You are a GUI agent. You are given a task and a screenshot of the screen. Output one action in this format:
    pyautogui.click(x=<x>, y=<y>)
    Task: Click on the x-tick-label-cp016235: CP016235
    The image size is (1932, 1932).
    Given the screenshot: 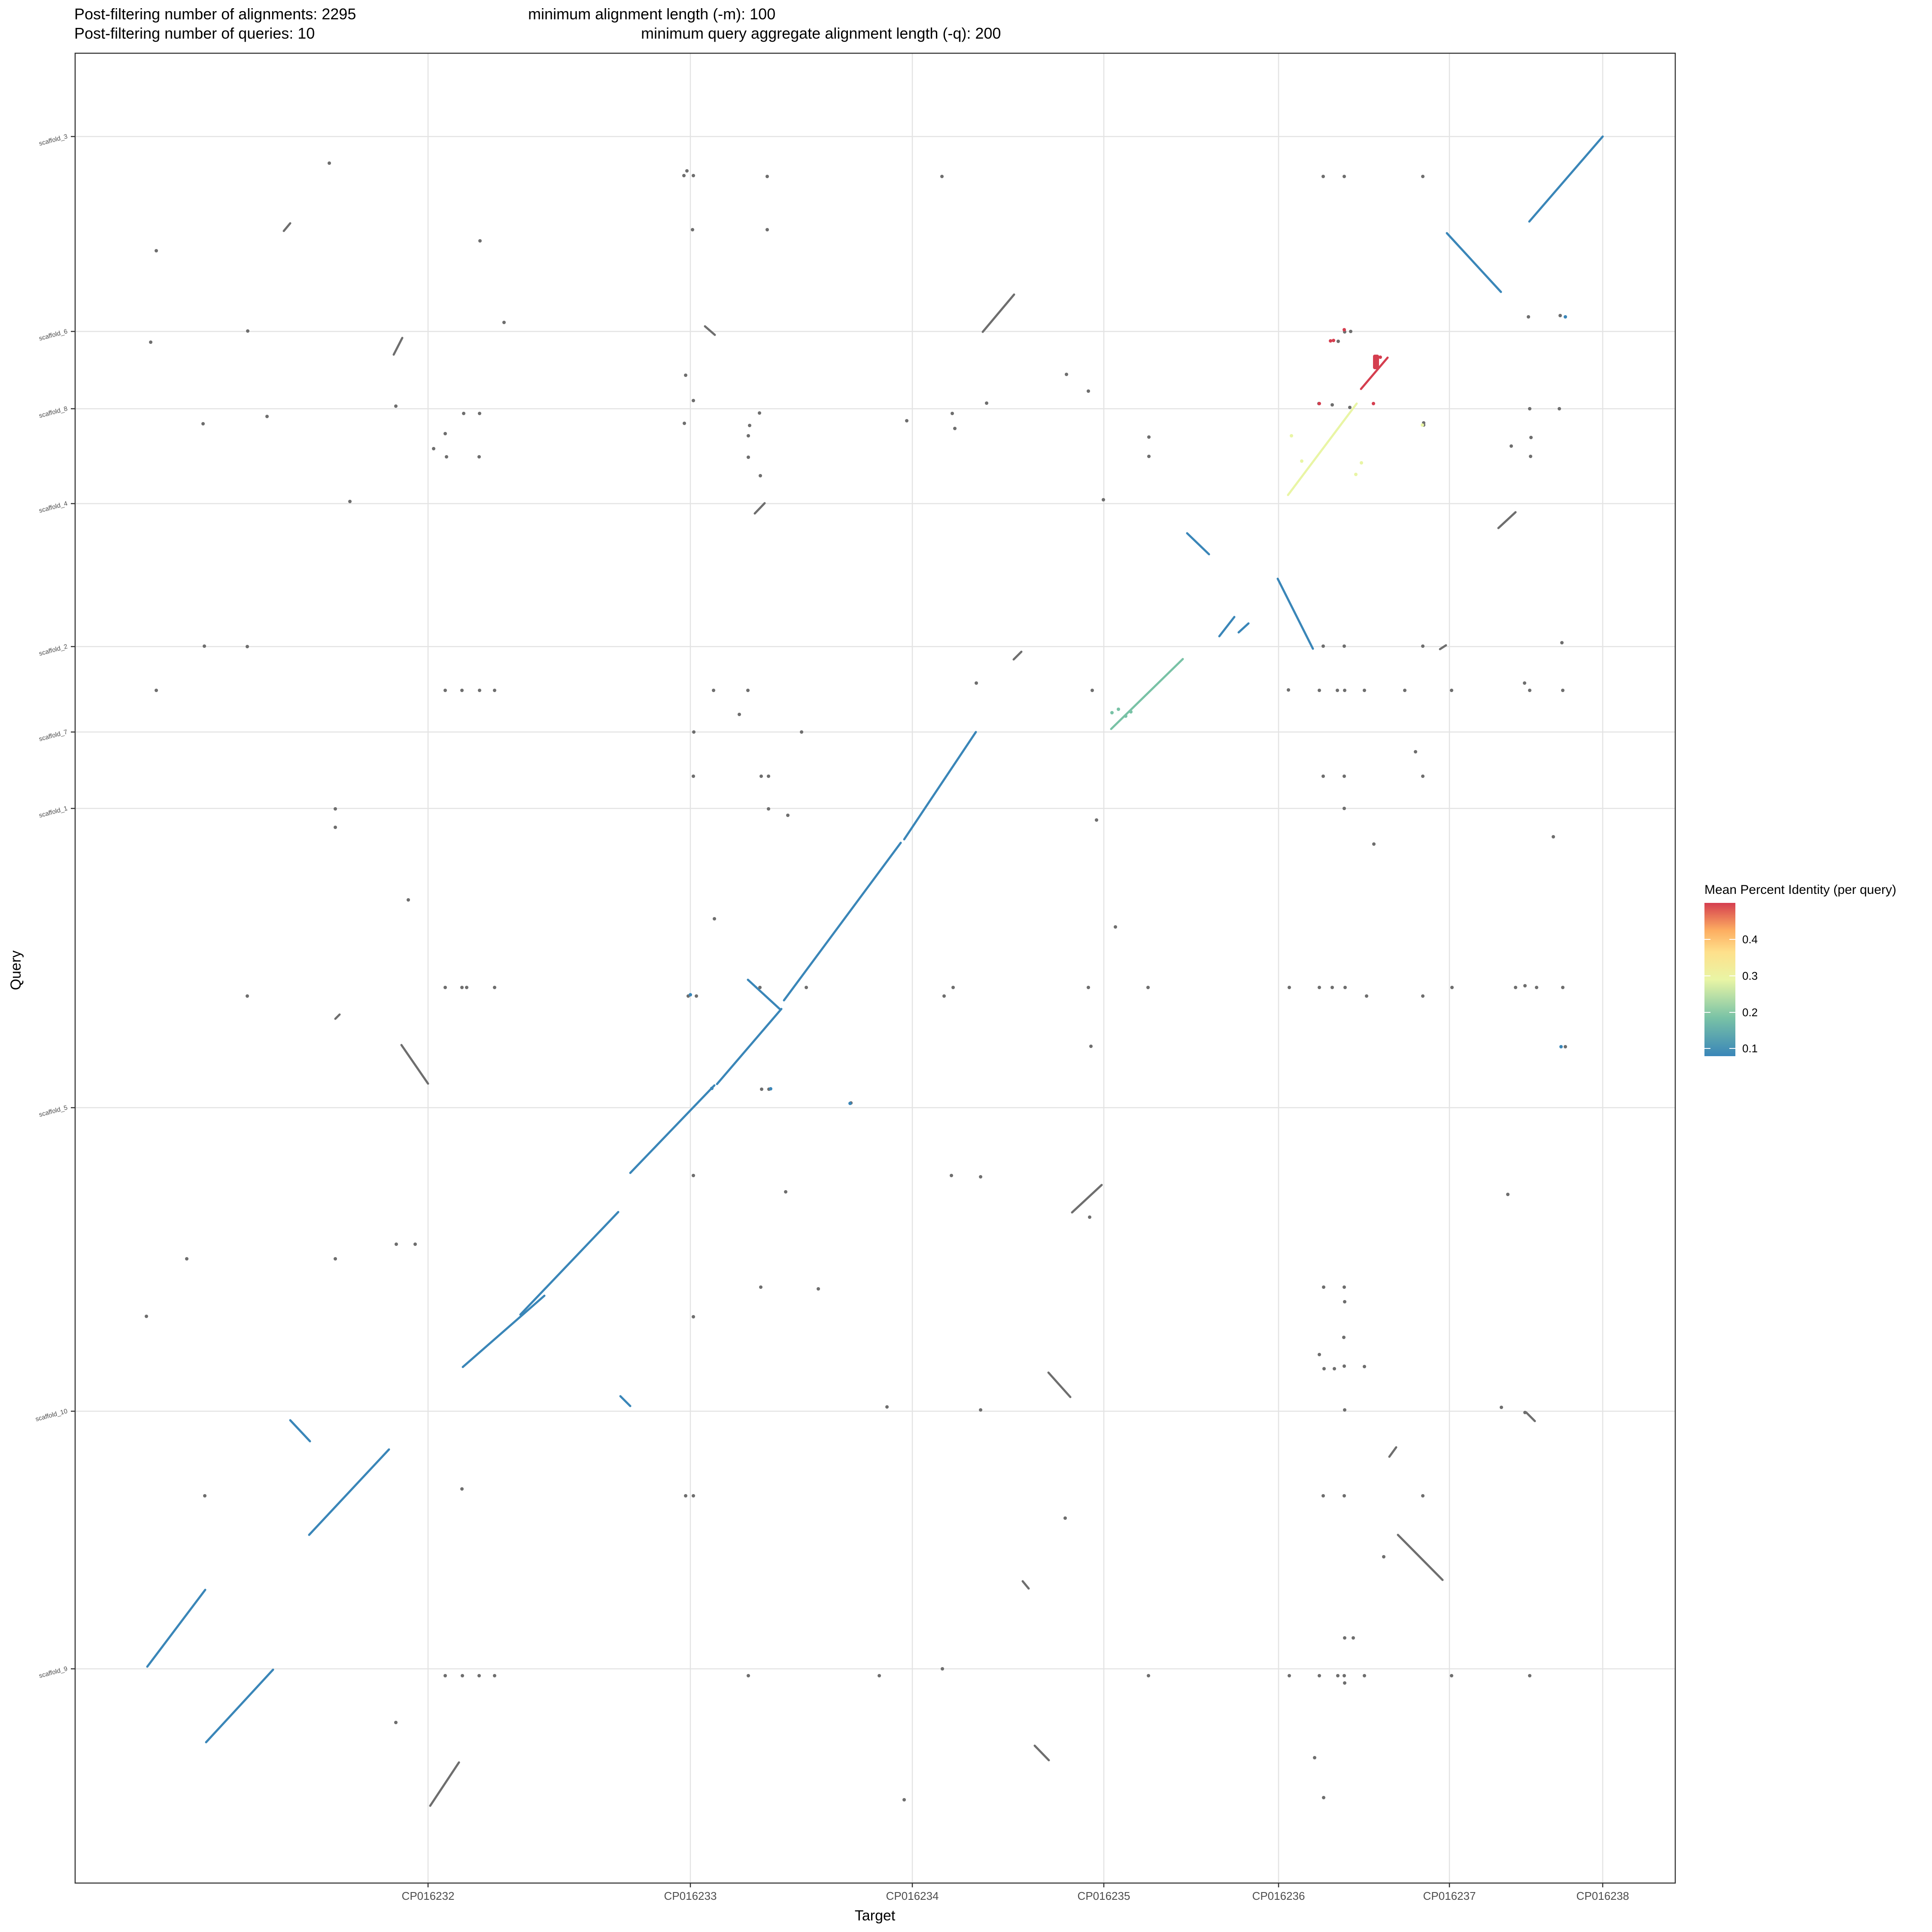 What is the action you would take?
    pyautogui.click(x=1104, y=1895)
    